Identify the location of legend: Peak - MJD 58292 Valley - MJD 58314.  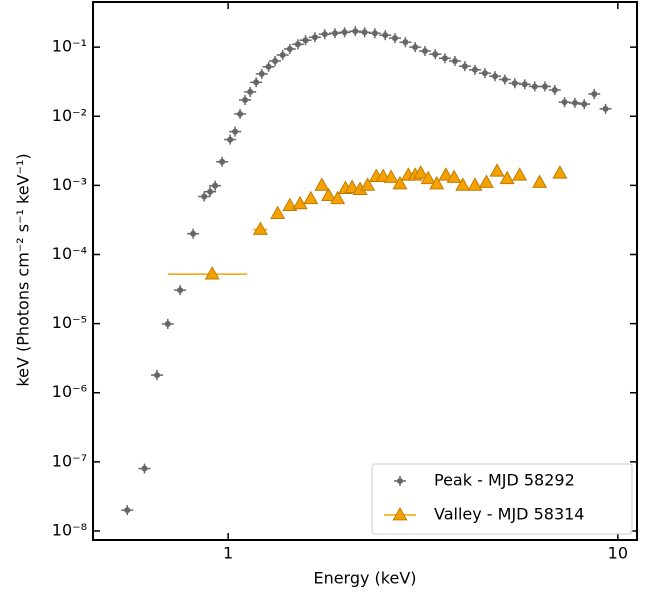
(502, 499).